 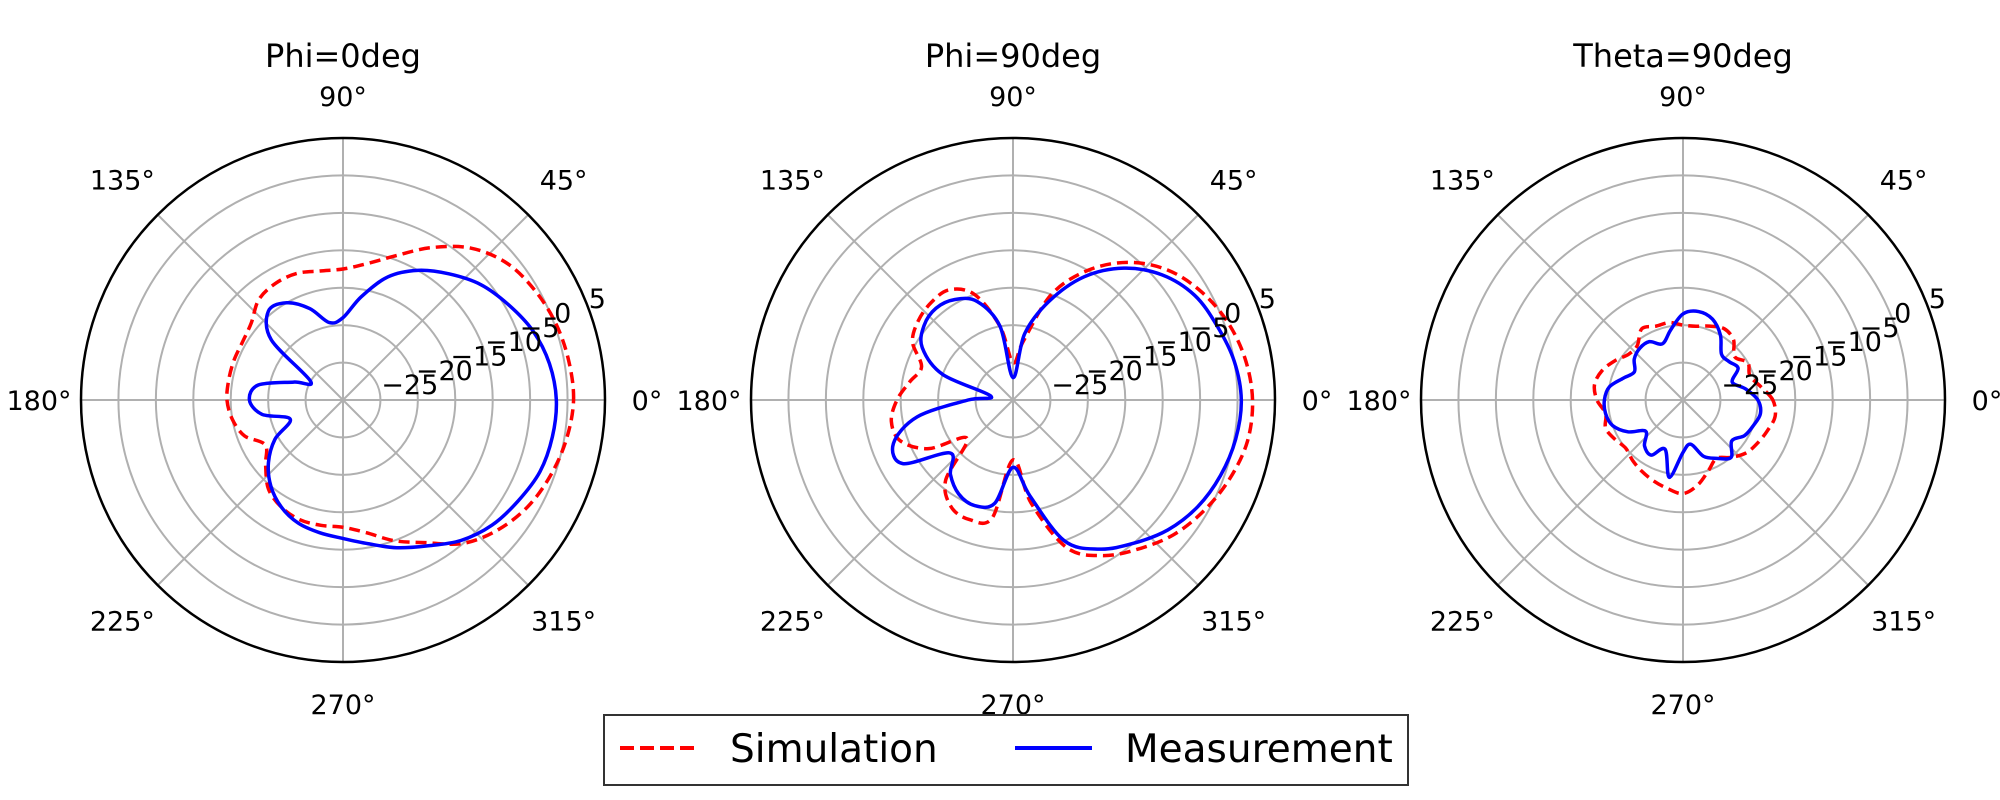 I want to click on legend: Simulation Measurement, so click(x=1006, y=750).